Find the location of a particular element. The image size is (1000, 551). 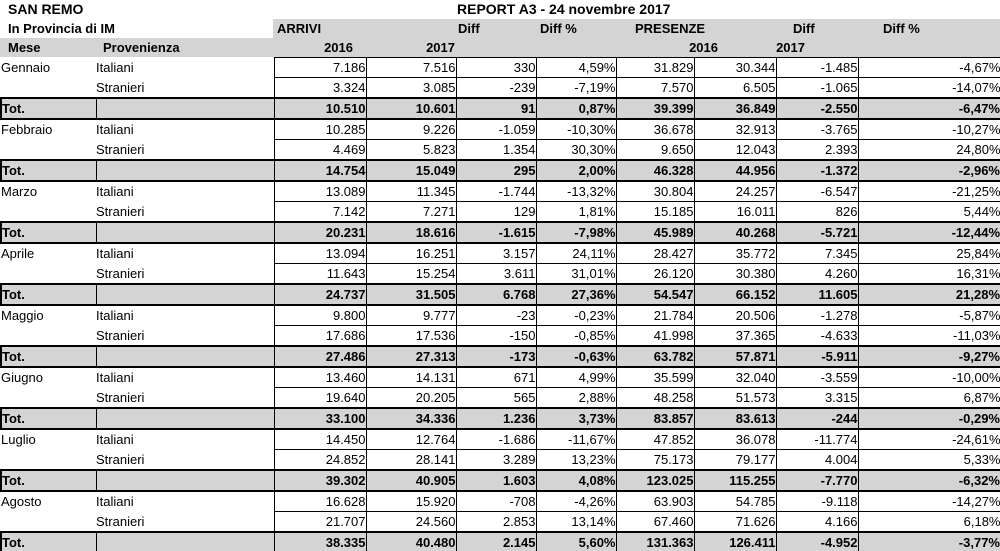

cell-total-presenze-diff: -5.721 is located at coordinates (817, 232).